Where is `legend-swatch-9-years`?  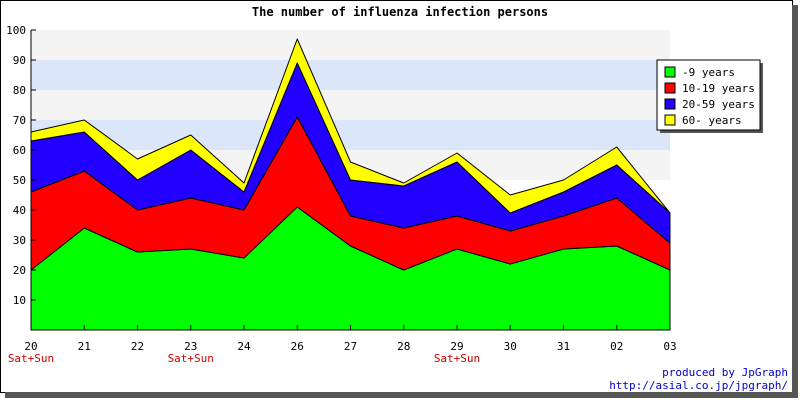 legend-swatch-9-years is located at coordinates (670, 72).